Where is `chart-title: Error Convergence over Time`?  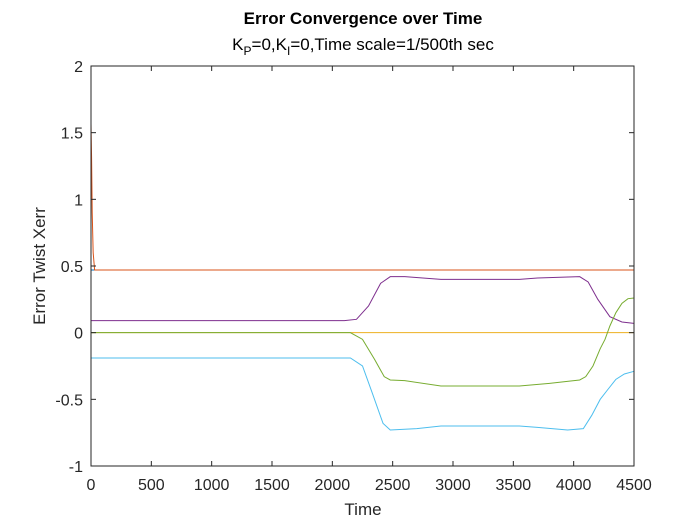
chart-title: Error Convergence over Time is located at coordinates (363, 18).